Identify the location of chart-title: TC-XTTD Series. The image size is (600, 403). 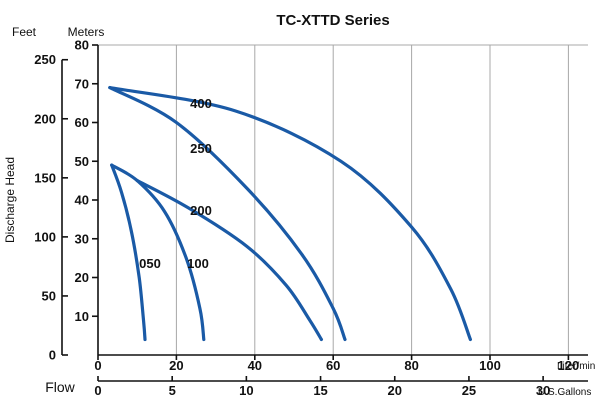
(332, 20).